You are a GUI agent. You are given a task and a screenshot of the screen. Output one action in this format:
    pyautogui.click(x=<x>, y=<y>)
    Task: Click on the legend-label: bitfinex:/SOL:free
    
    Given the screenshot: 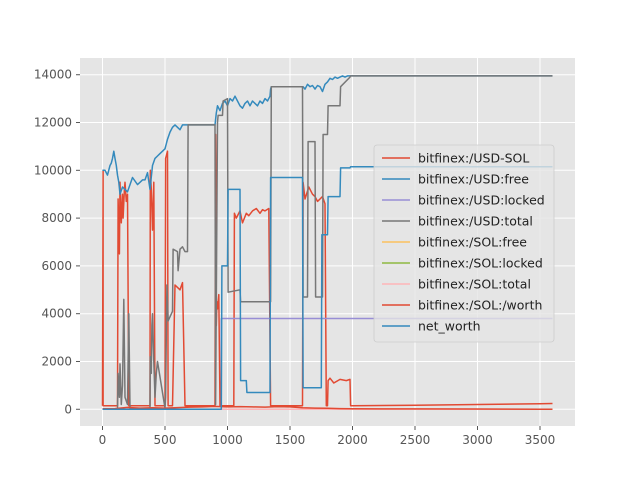 What is the action you would take?
    pyautogui.click(x=472, y=242)
    